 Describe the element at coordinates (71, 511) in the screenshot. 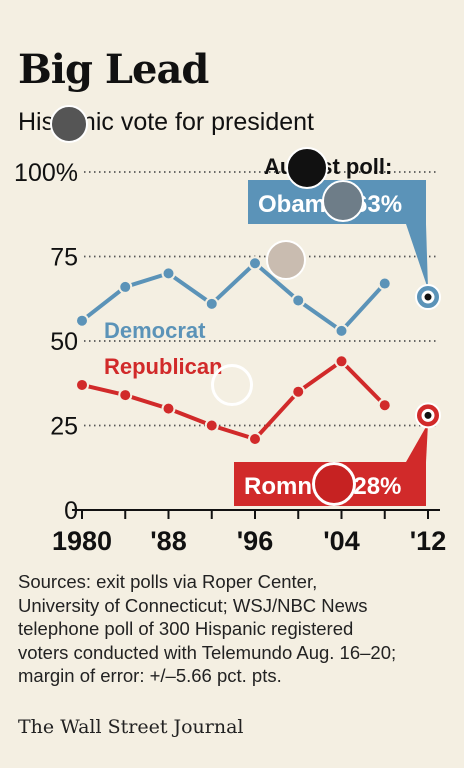

I see `y-tick-label: 0` at that location.